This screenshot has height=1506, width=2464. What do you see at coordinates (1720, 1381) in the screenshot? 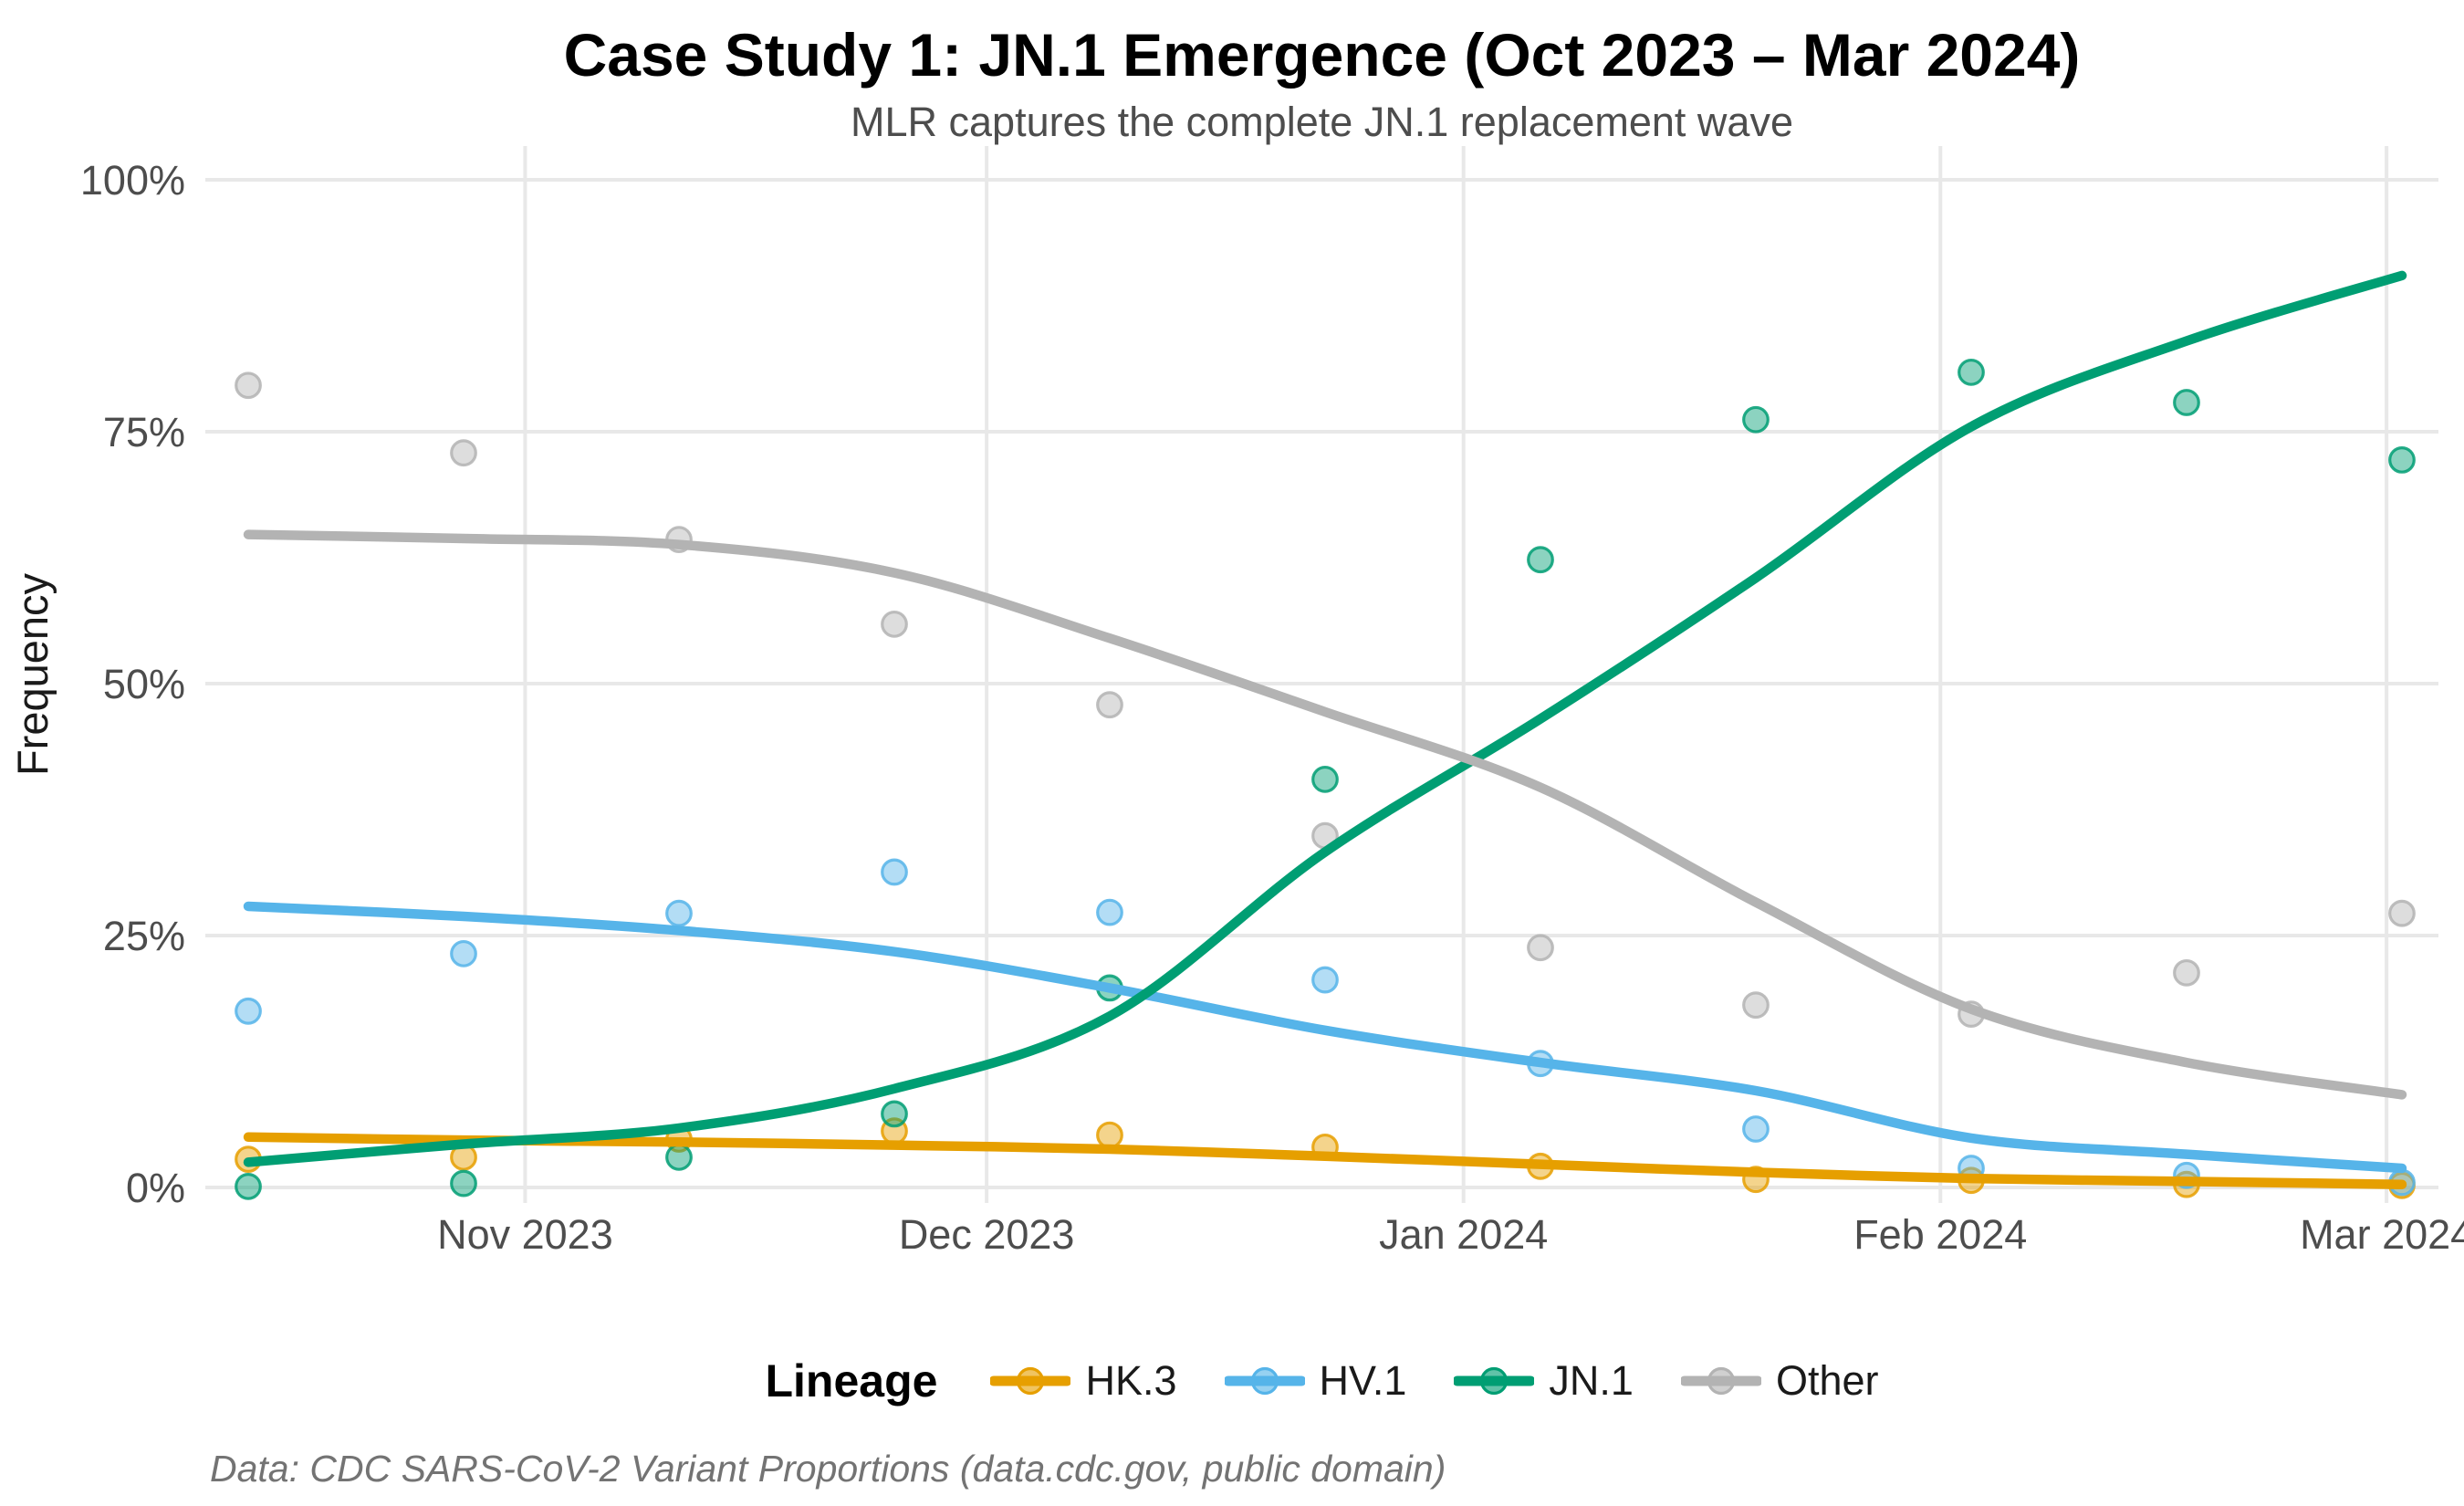
I see `legend-key-icon-Other` at bounding box center [1720, 1381].